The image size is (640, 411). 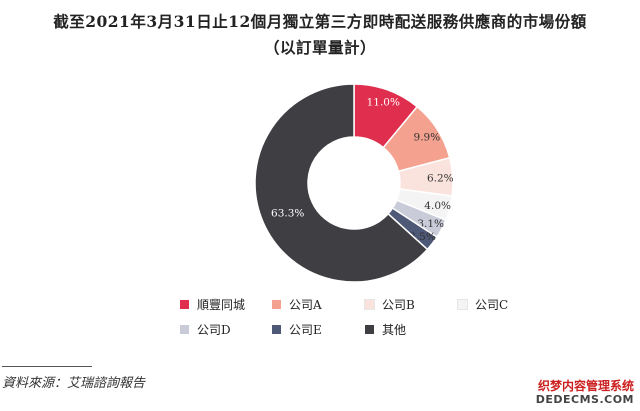 What do you see at coordinates (584, 399) in the screenshot?
I see `watermark-domain: DEDECMS.COM` at bounding box center [584, 399].